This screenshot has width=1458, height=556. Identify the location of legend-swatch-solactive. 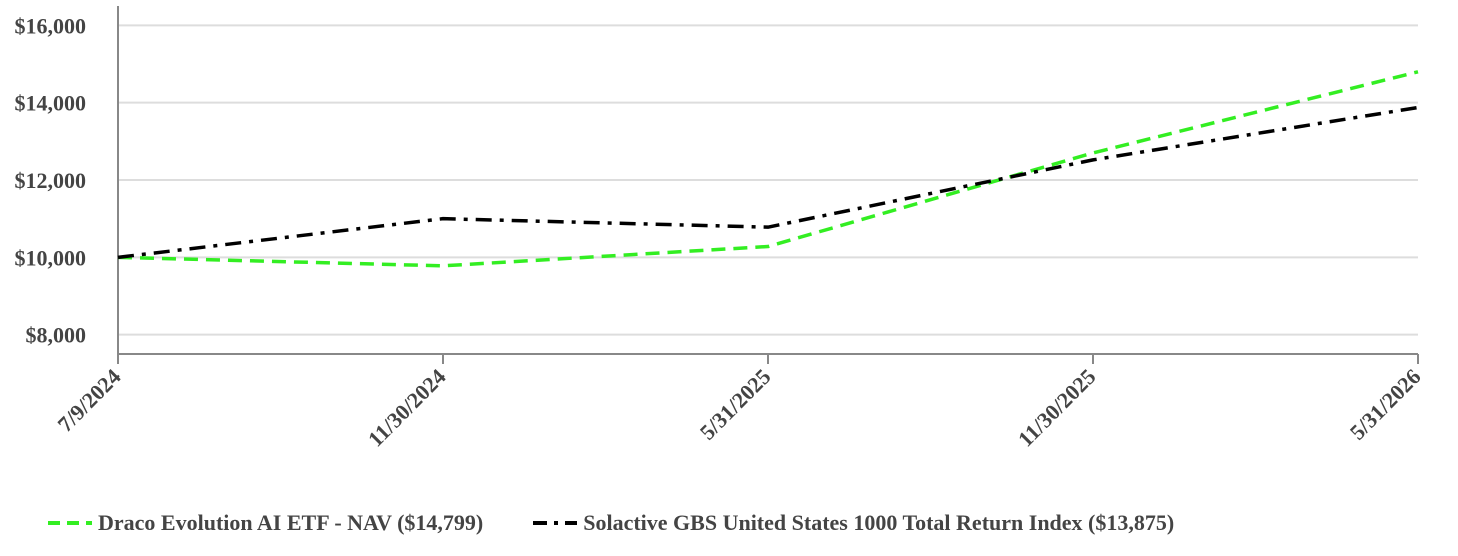
(555, 523).